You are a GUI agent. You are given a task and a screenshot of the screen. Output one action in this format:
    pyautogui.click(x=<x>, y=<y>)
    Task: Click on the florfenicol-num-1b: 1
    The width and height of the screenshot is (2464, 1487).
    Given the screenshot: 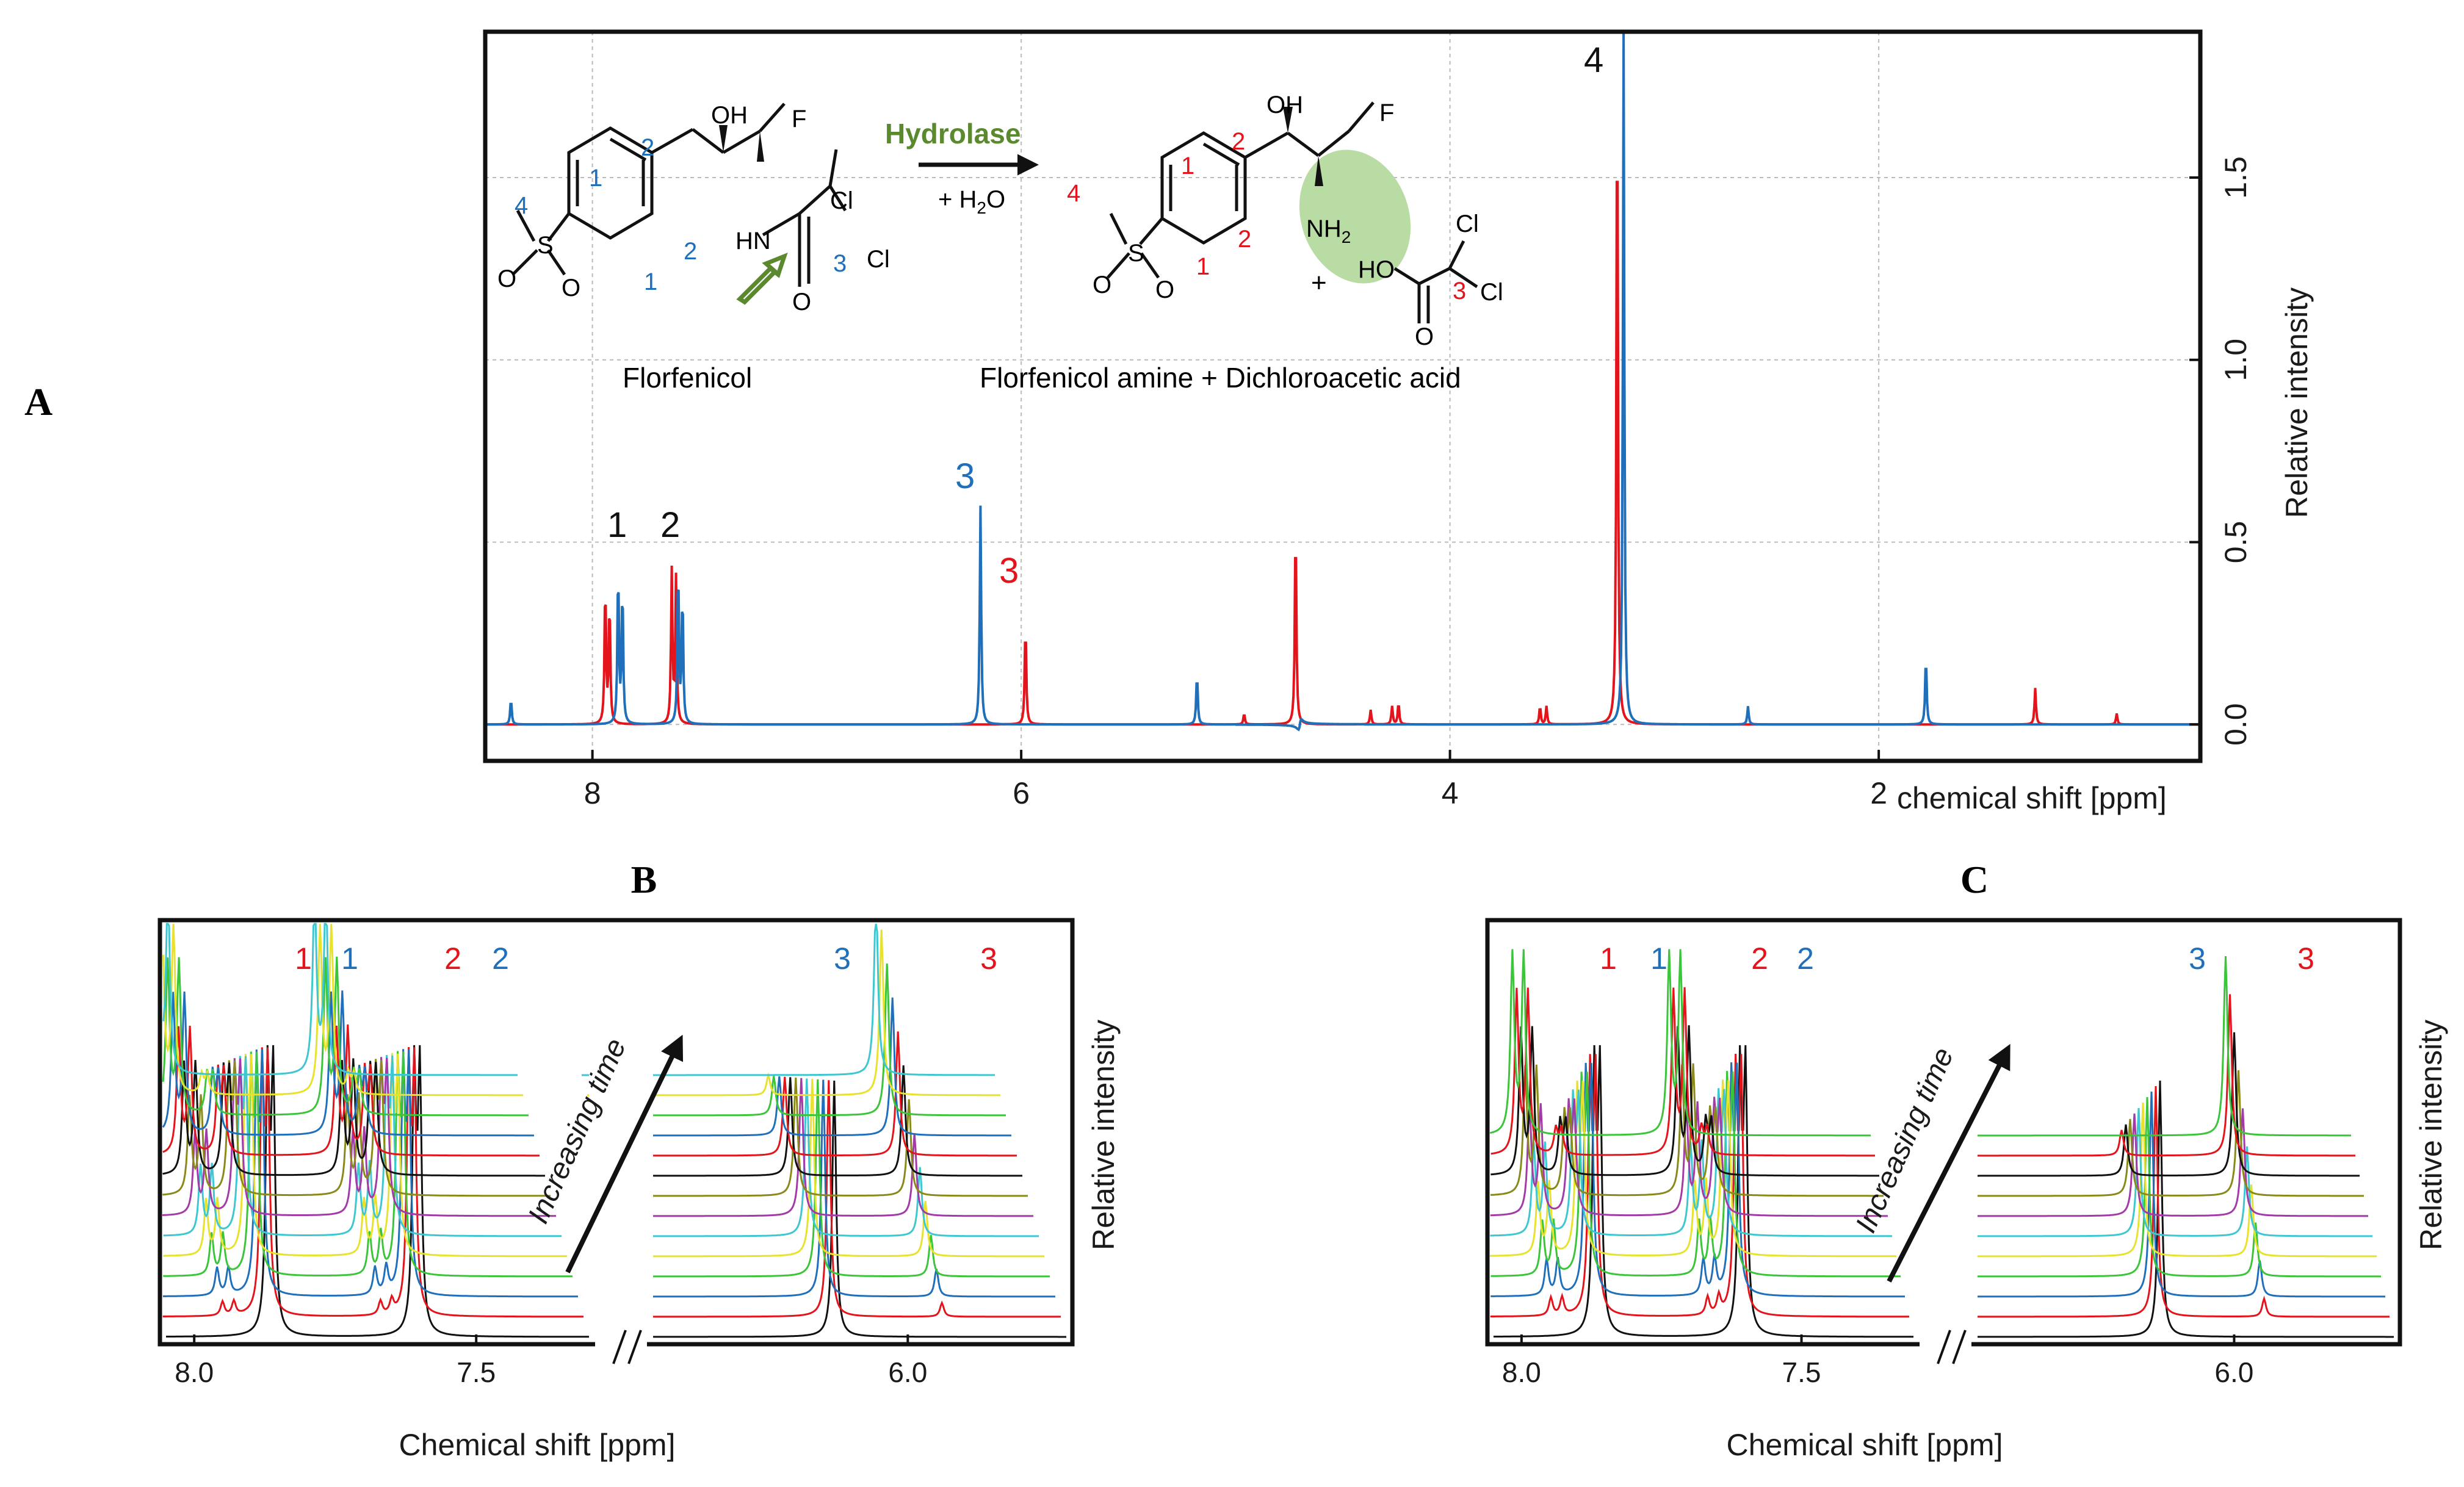 What is the action you would take?
    pyautogui.click(x=651, y=281)
    